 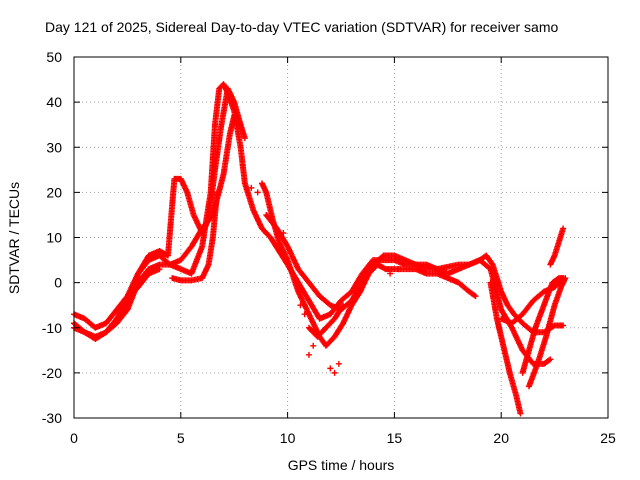 What do you see at coordinates (52, 373) in the screenshot?
I see `y-tick-label: -20` at bounding box center [52, 373].